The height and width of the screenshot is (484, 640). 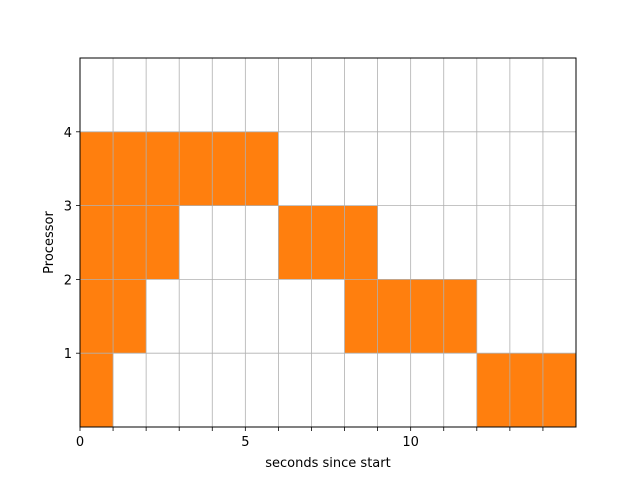 I want to click on x-axis-label: seconds since start, so click(x=327, y=463).